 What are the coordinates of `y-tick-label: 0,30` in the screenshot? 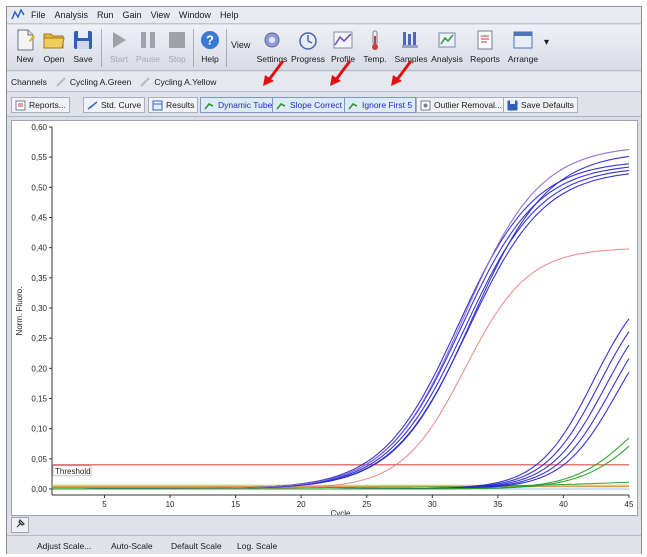 It's located at (39, 308).